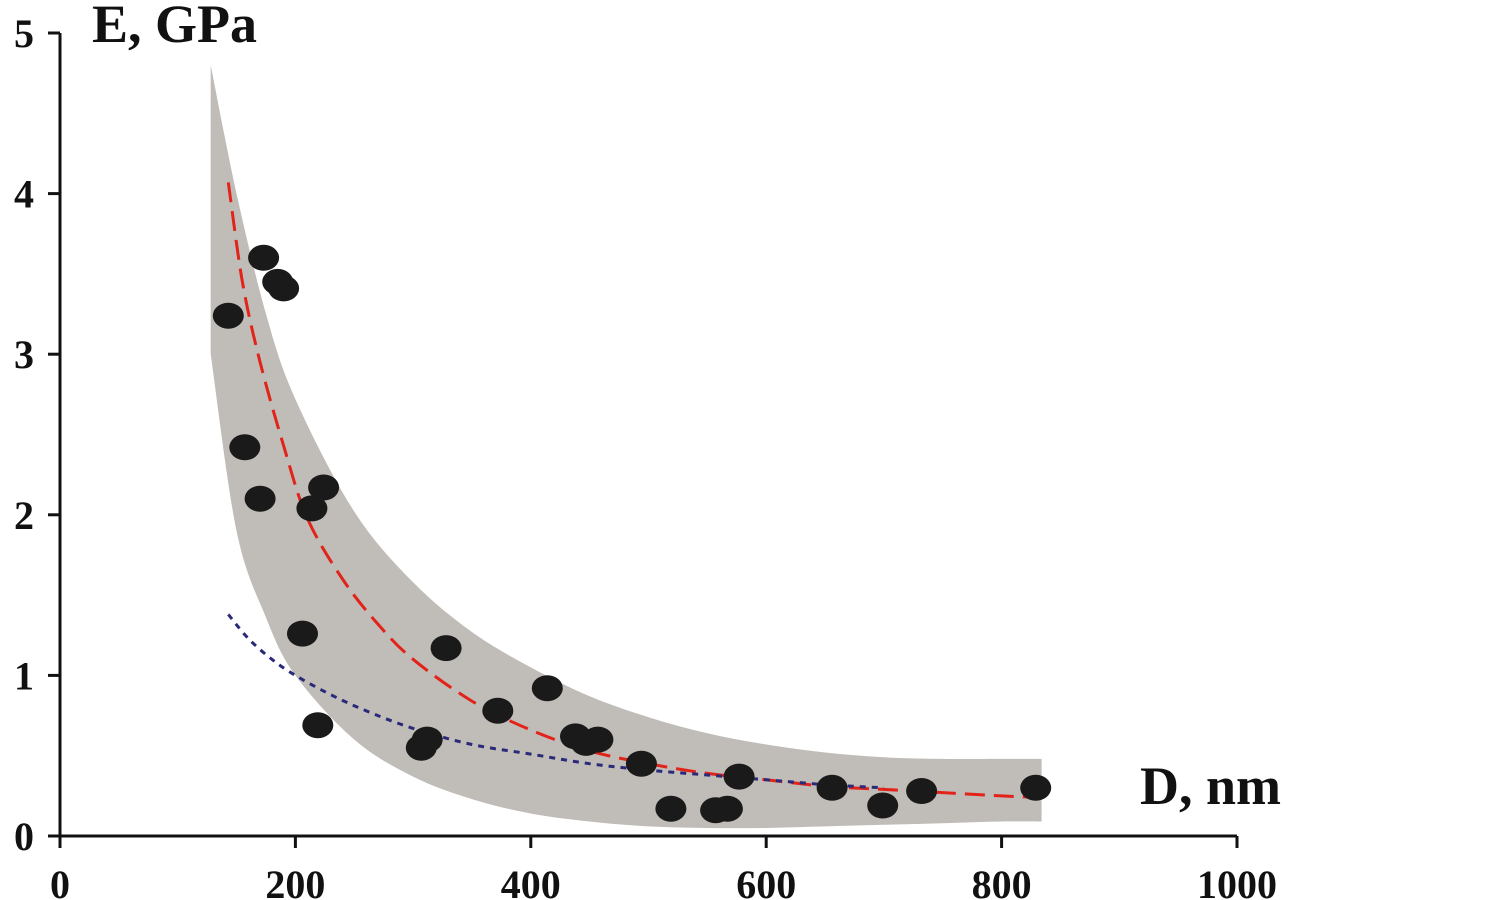 Image resolution: width=1500 pixels, height=900 pixels. Describe the element at coordinates (531, 881) in the screenshot. I see `x-tick-label: 400` at that location.